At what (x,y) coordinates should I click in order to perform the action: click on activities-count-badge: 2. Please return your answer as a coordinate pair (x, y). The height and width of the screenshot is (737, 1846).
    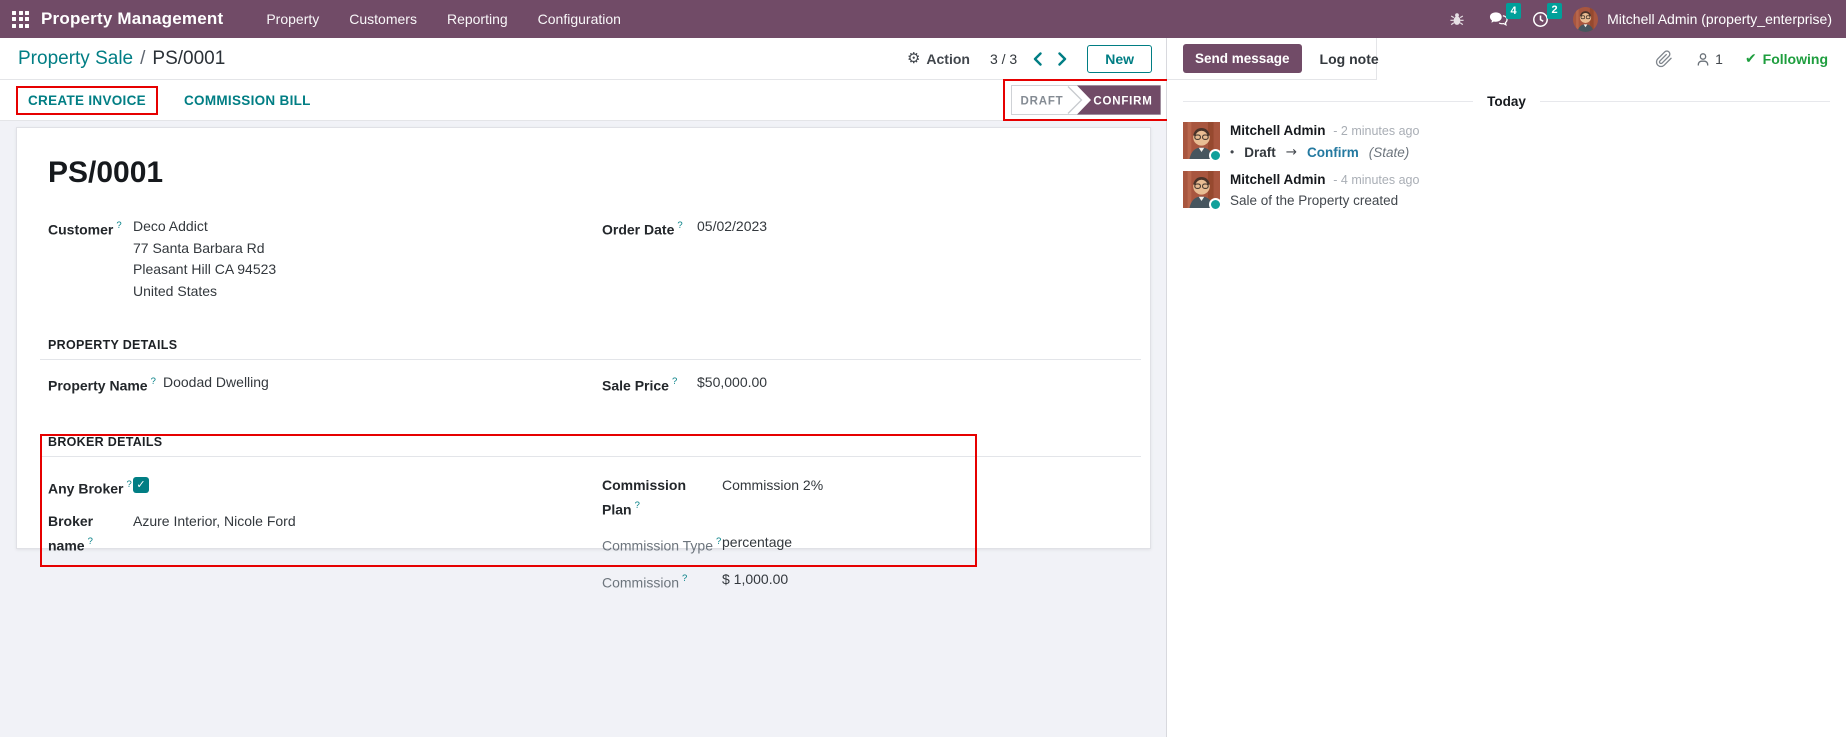
    Looking at the image, I should click on (1555, 10).